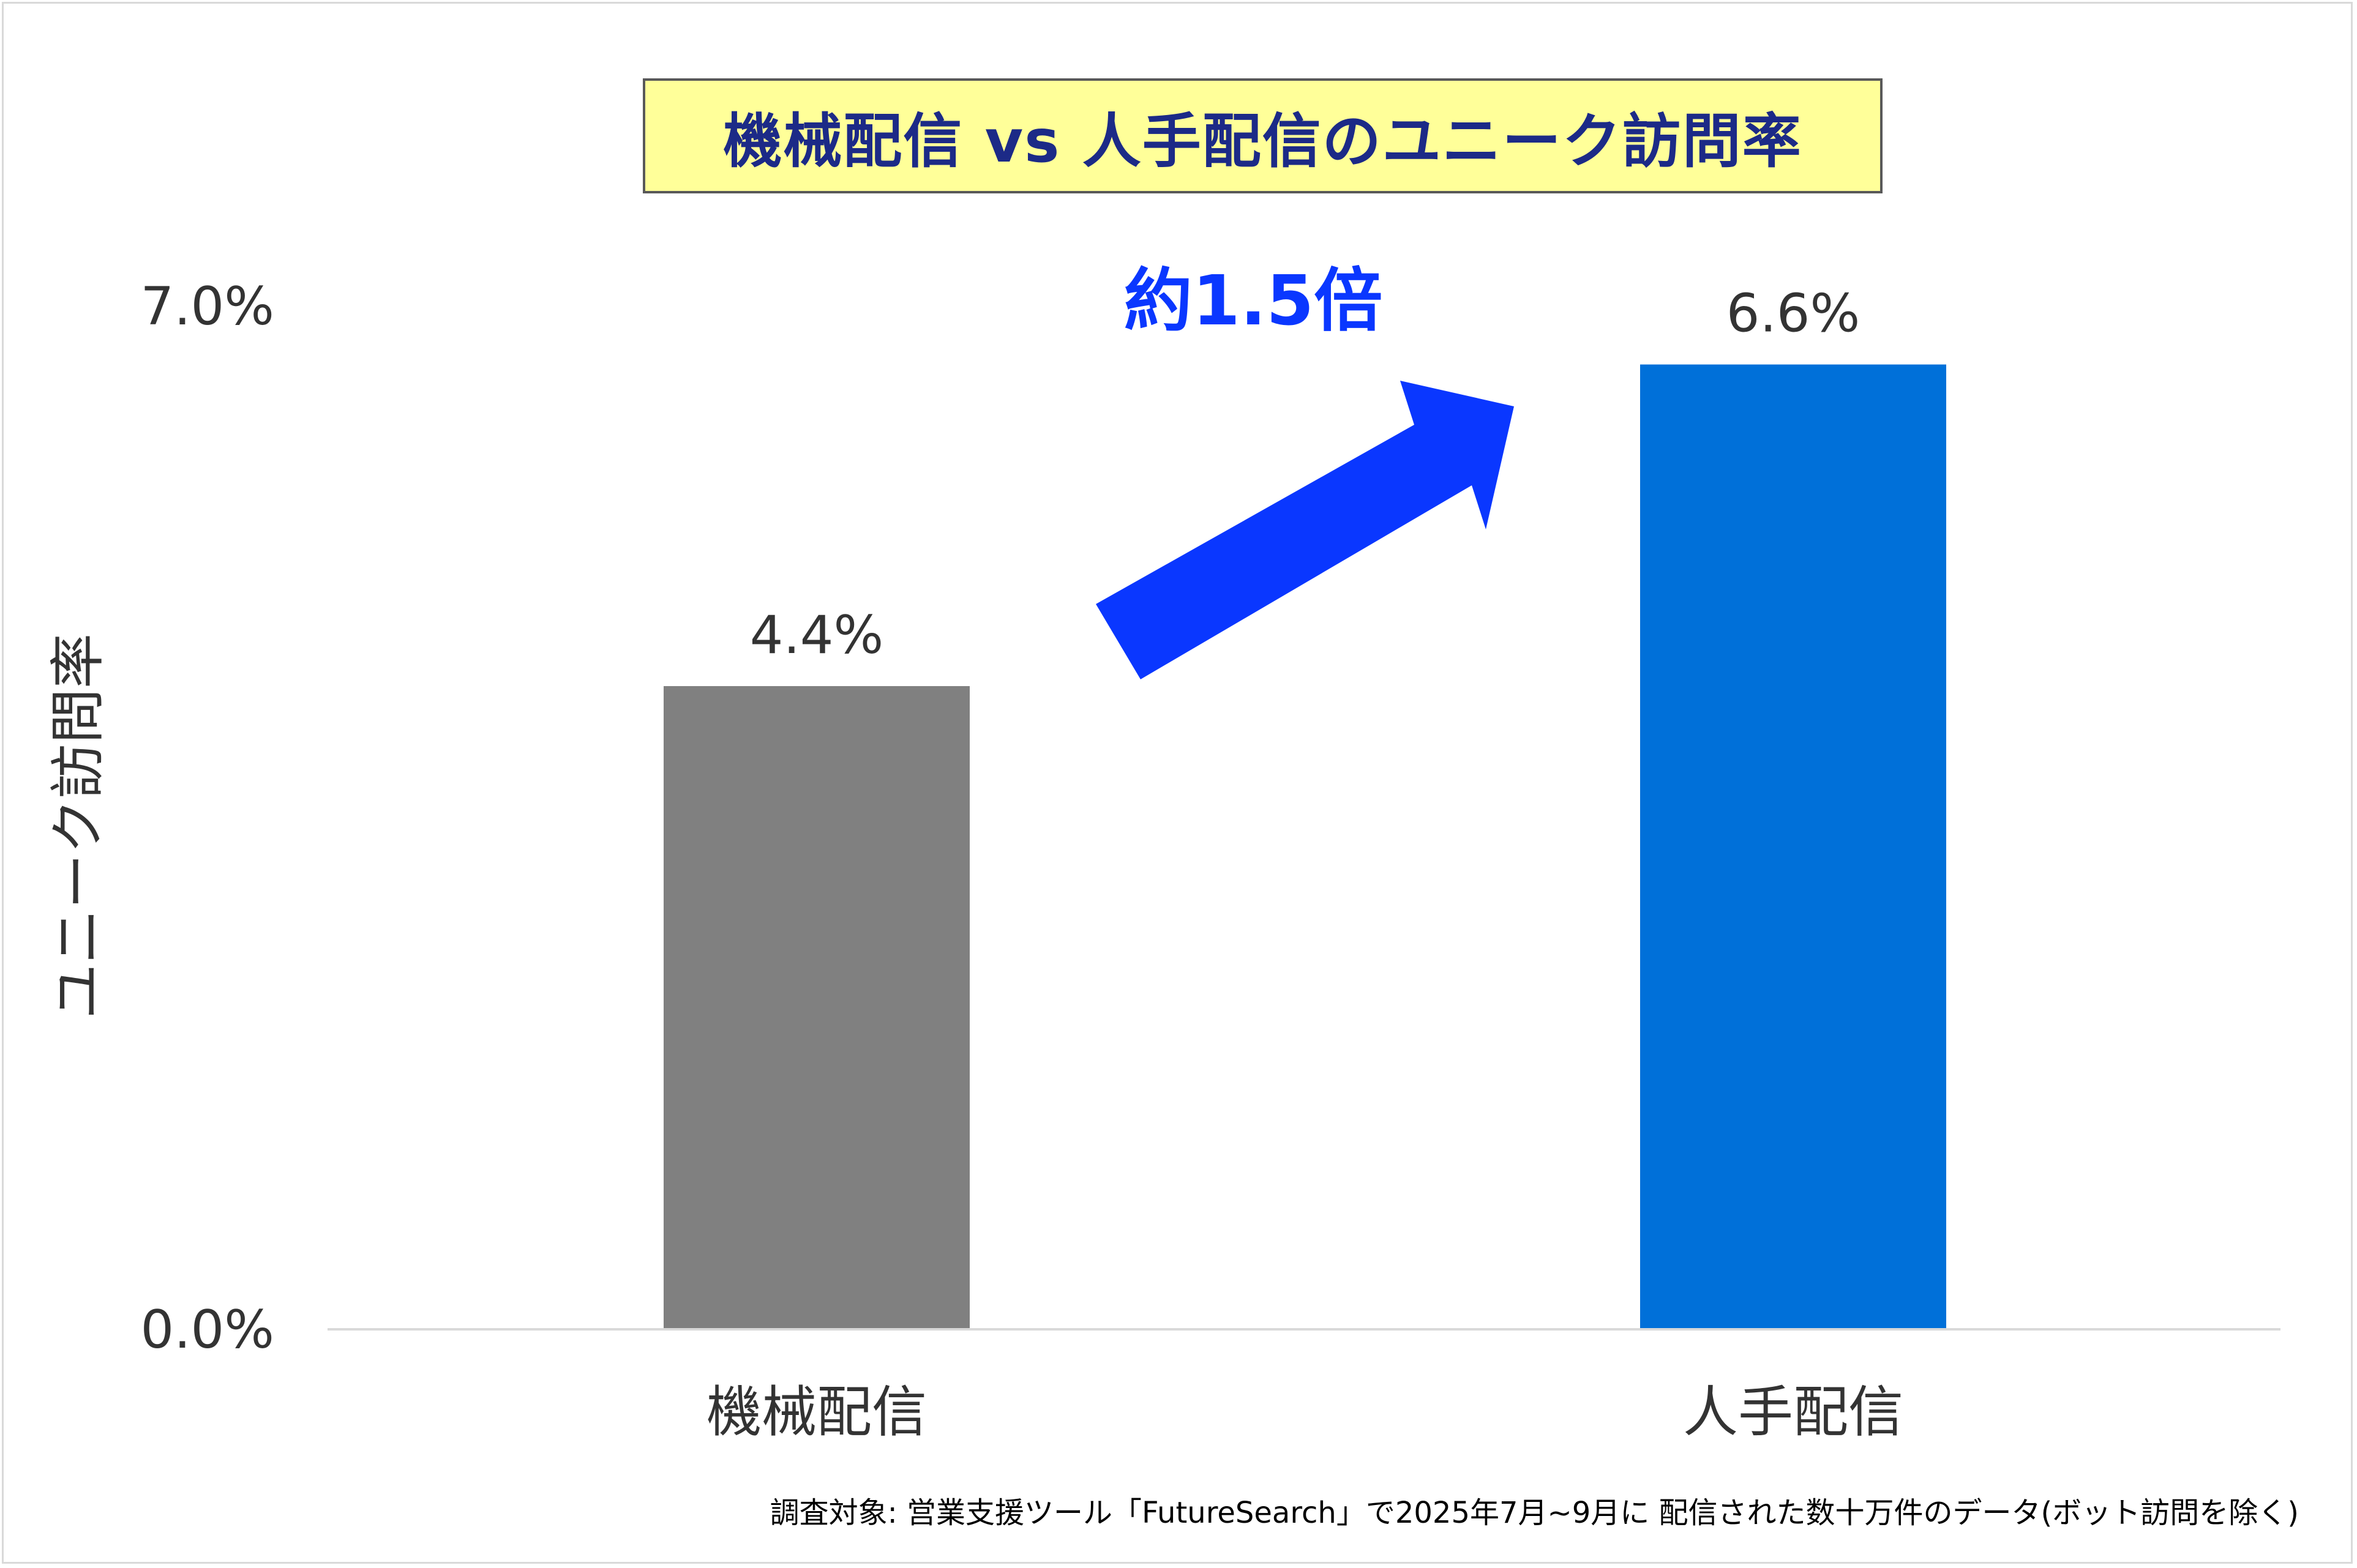  Describe the element at coordinates (208, 306) in the screenshot. I see `y-tick-label: 7.0%` at that location.